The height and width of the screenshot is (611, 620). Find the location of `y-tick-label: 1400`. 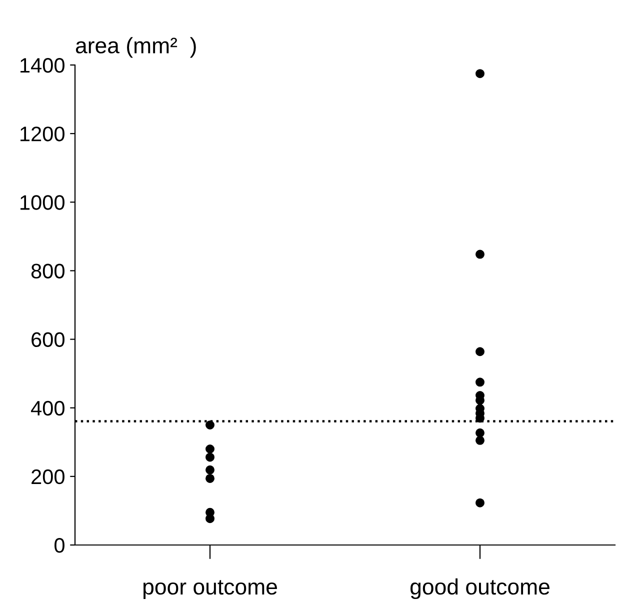

y-tick-label: 1400 is located at coordinates (42, 65).